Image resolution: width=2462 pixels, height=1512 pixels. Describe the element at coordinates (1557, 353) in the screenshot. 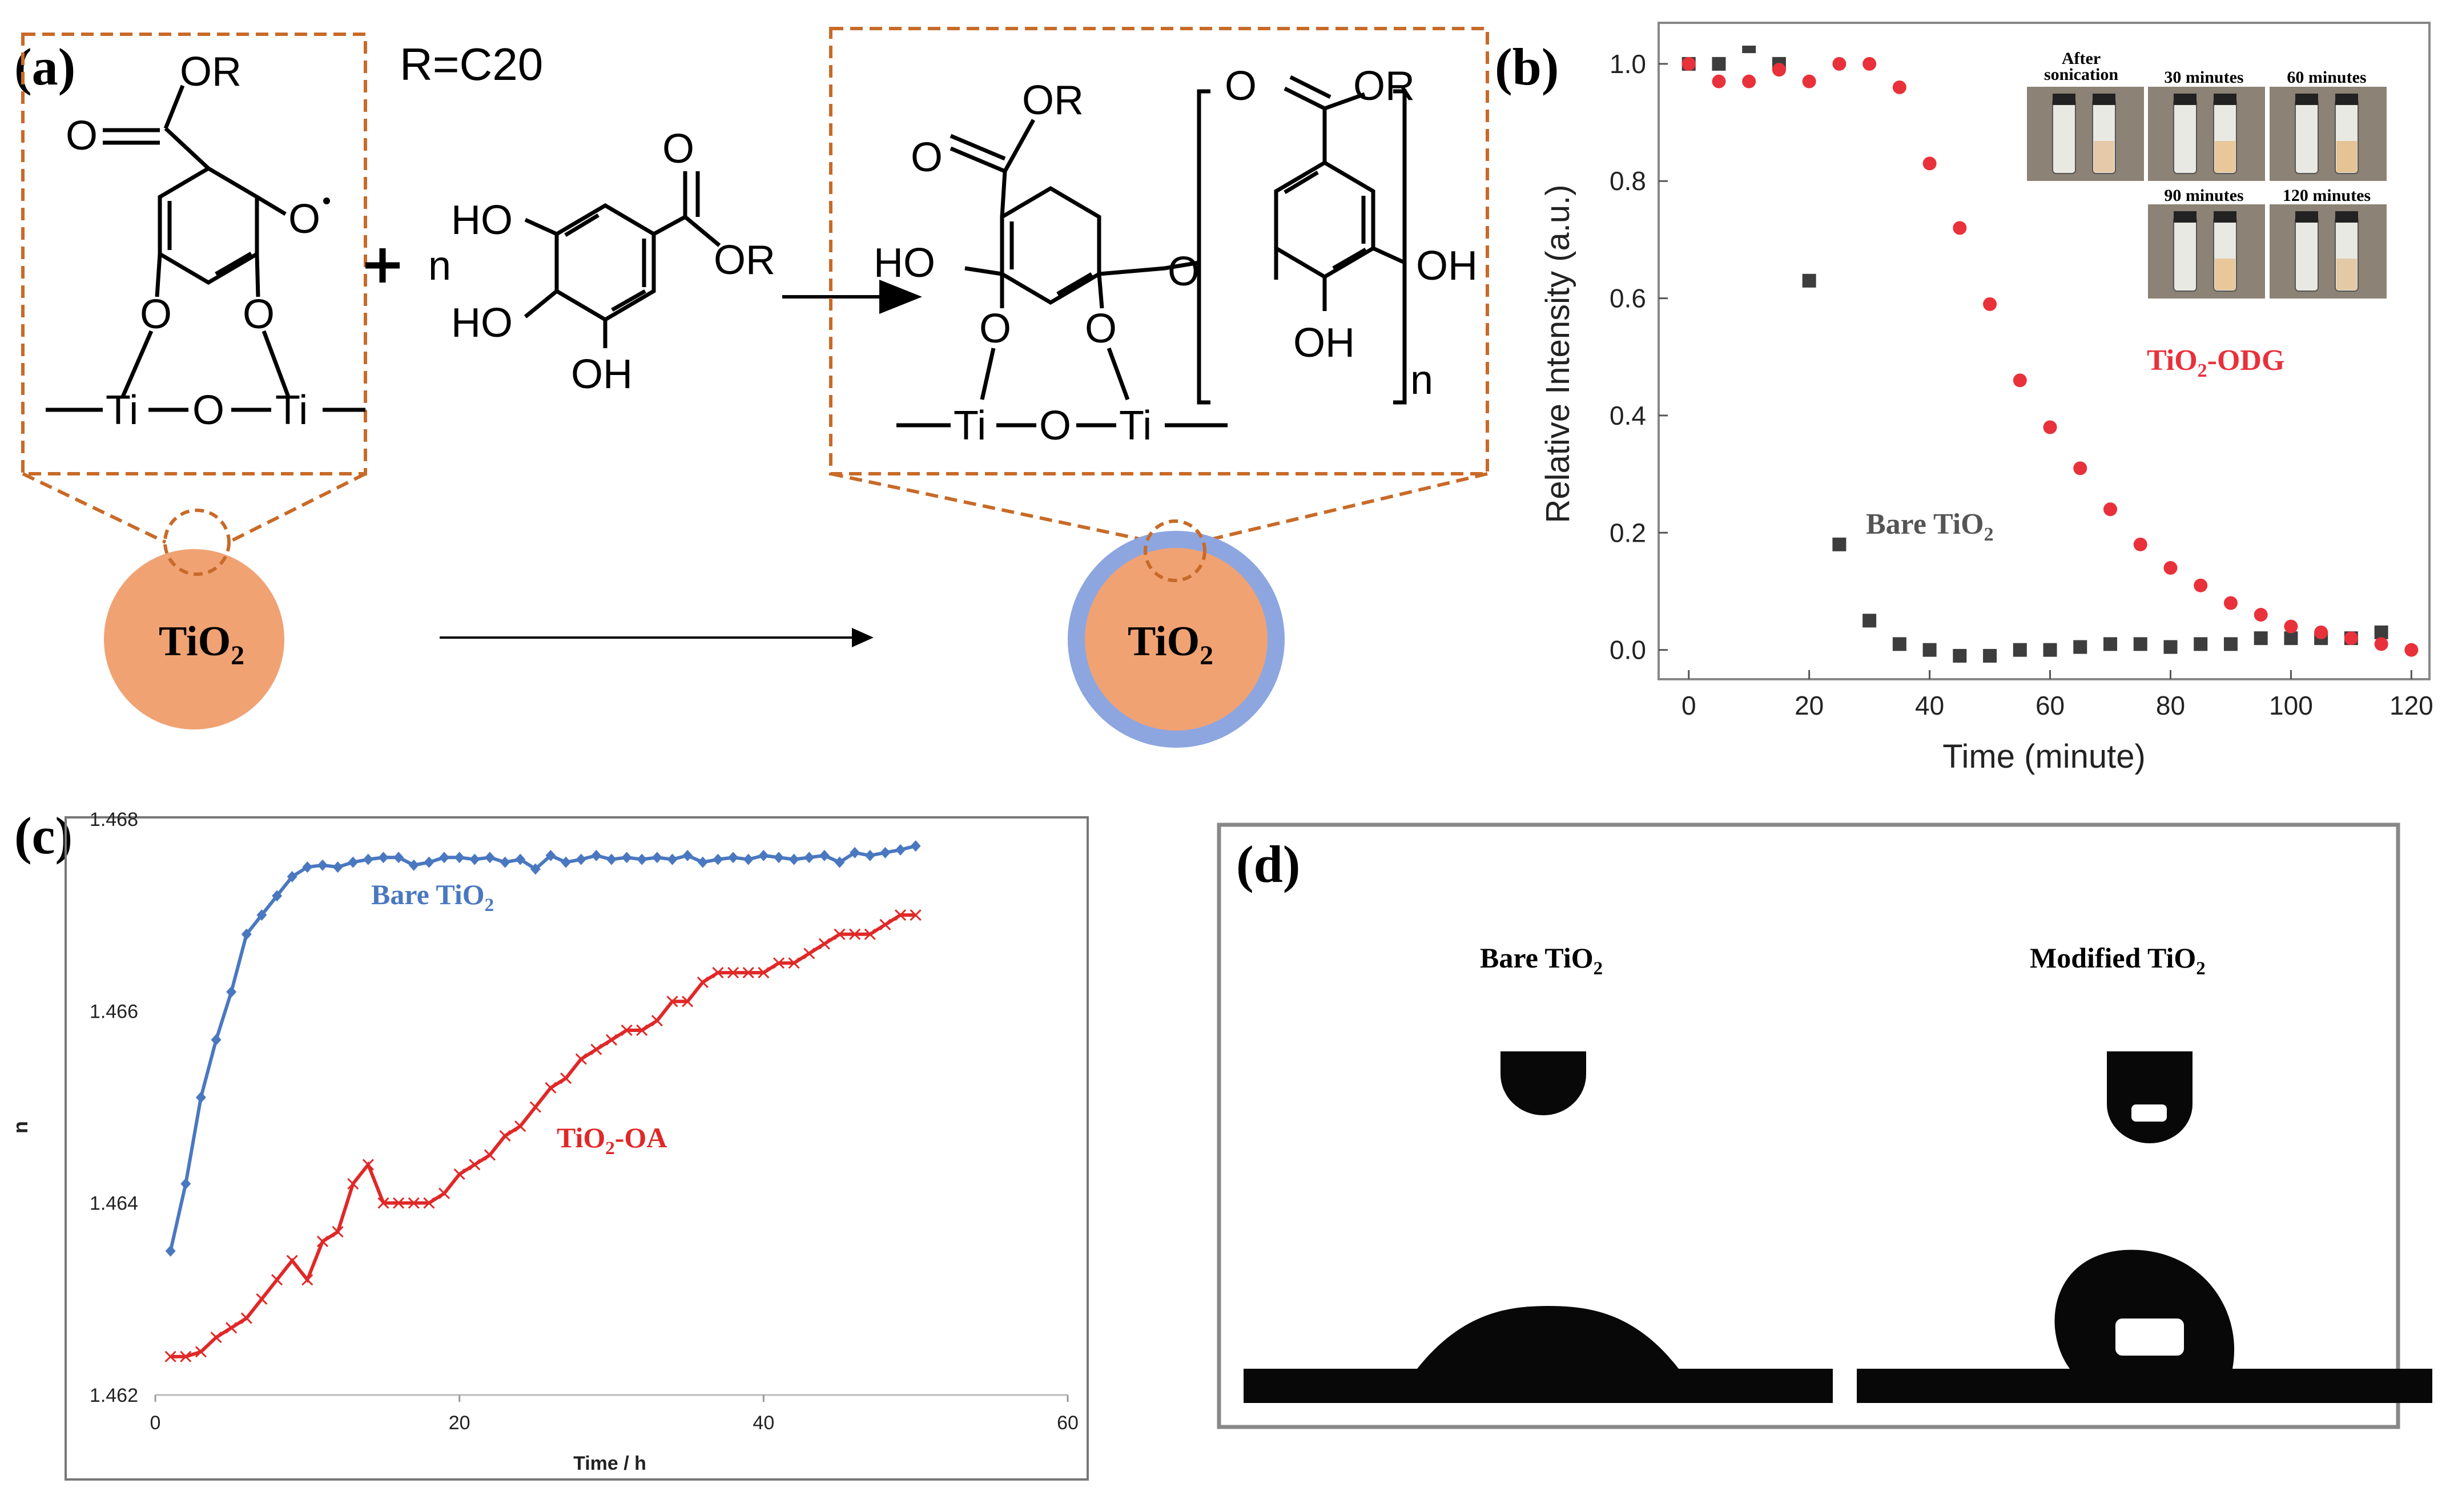

I see `chart-b-ylabel: Relative Intensity (a.u.)` at that location.